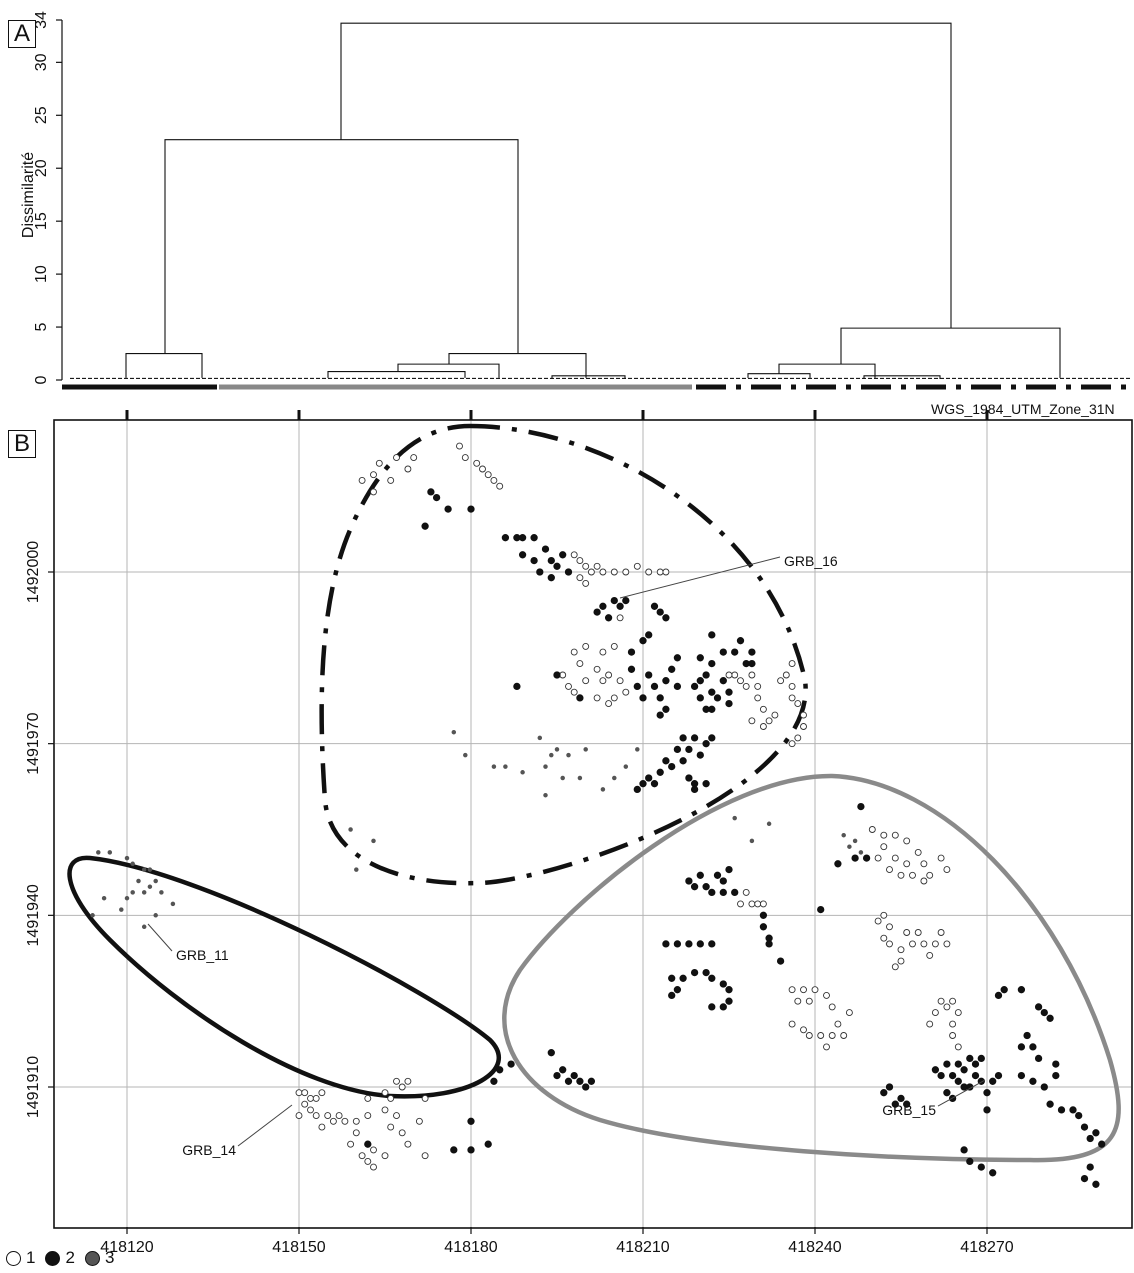 Image resolution: width=1134 pixels, height=1273 pixels. What do you see at coordinates (60, 1258) in the screenshot?
I see `legend-item-2: 2` at bounding box center [60, 1258].